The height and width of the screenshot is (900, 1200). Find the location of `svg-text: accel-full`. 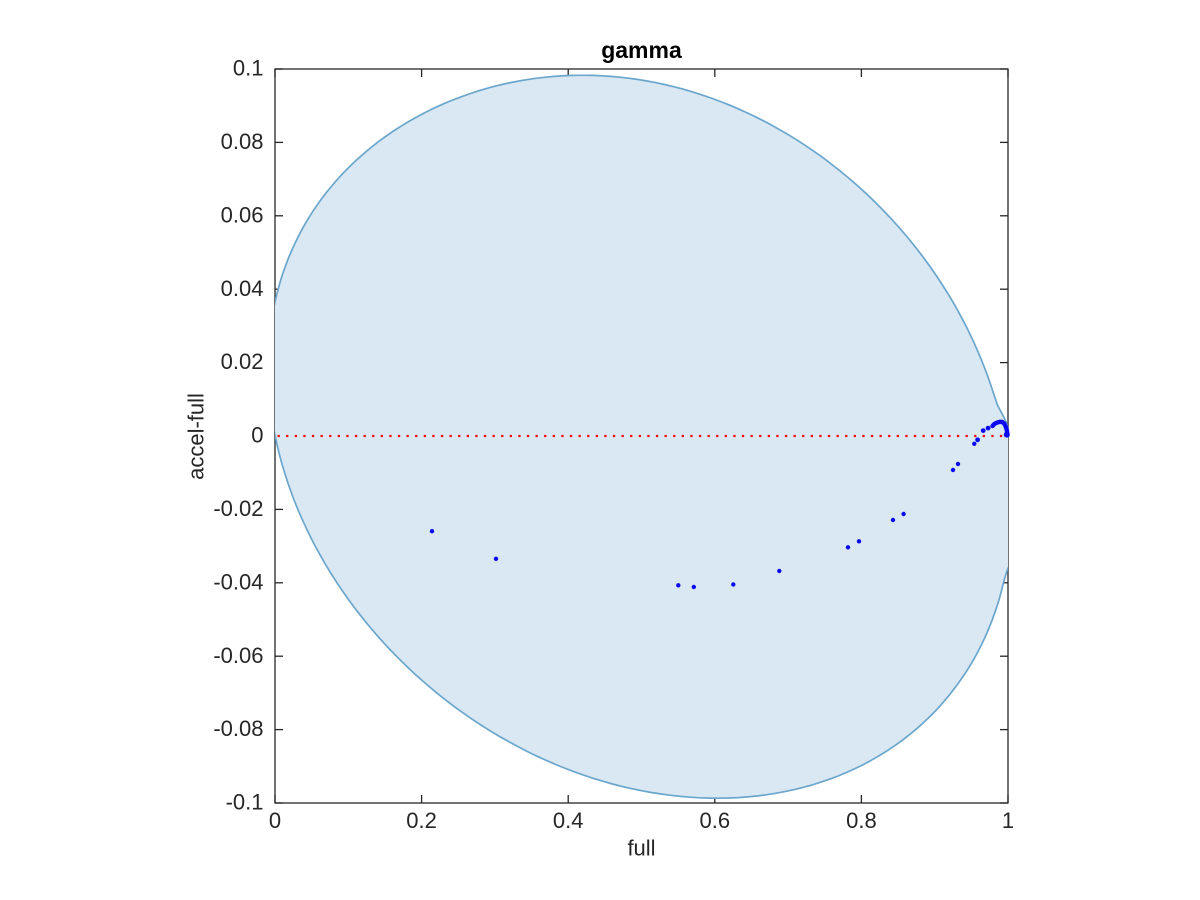

svg-text: accel-full is located at coordinates (196, 436).